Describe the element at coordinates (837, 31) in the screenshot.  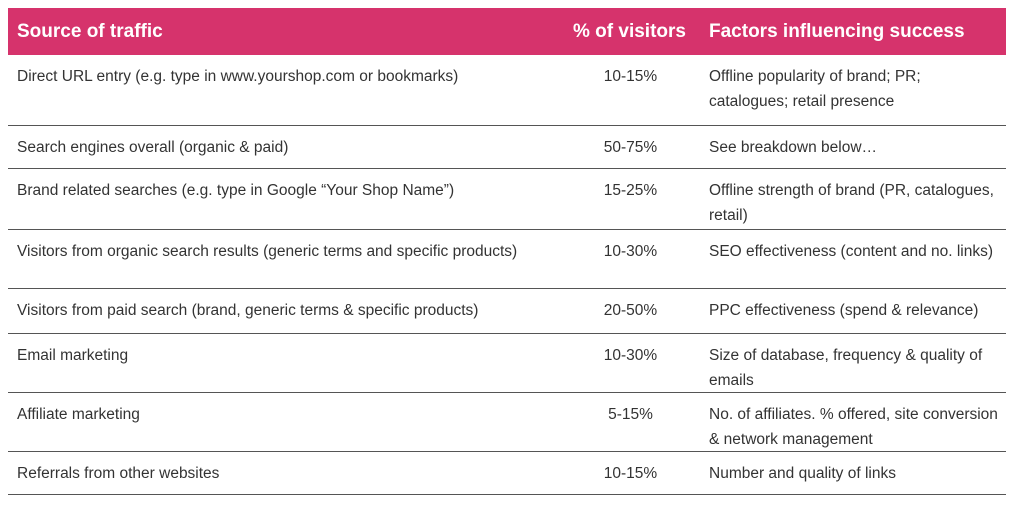
I see `header-factors: Factors influencing success` at that location.